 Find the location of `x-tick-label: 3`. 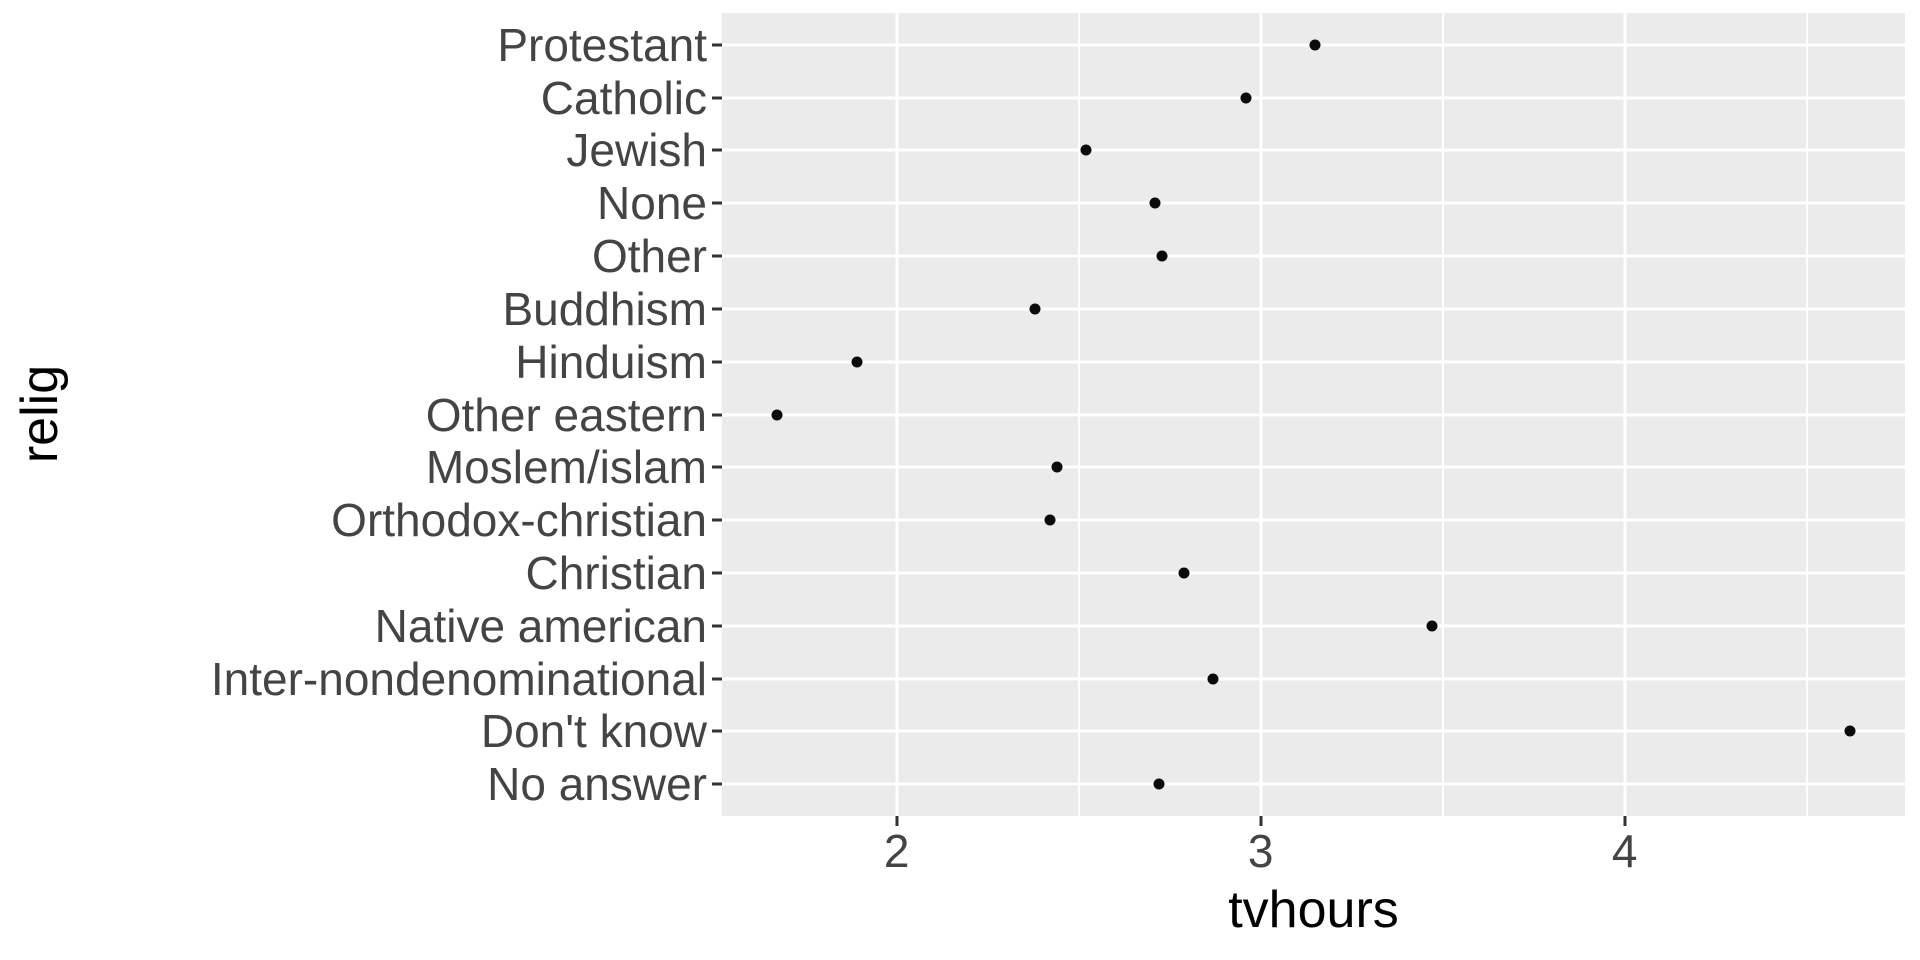

x-tick-label: 3 is located at coordinates (1260, 851).